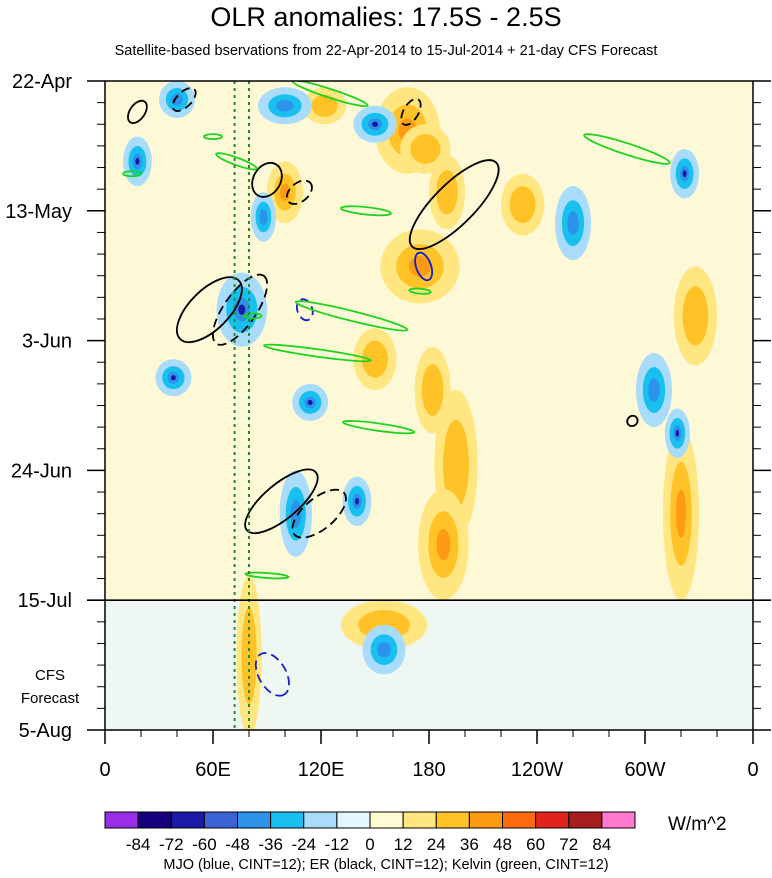  I want to click on colorbar-label: -60, so click(204, 844).